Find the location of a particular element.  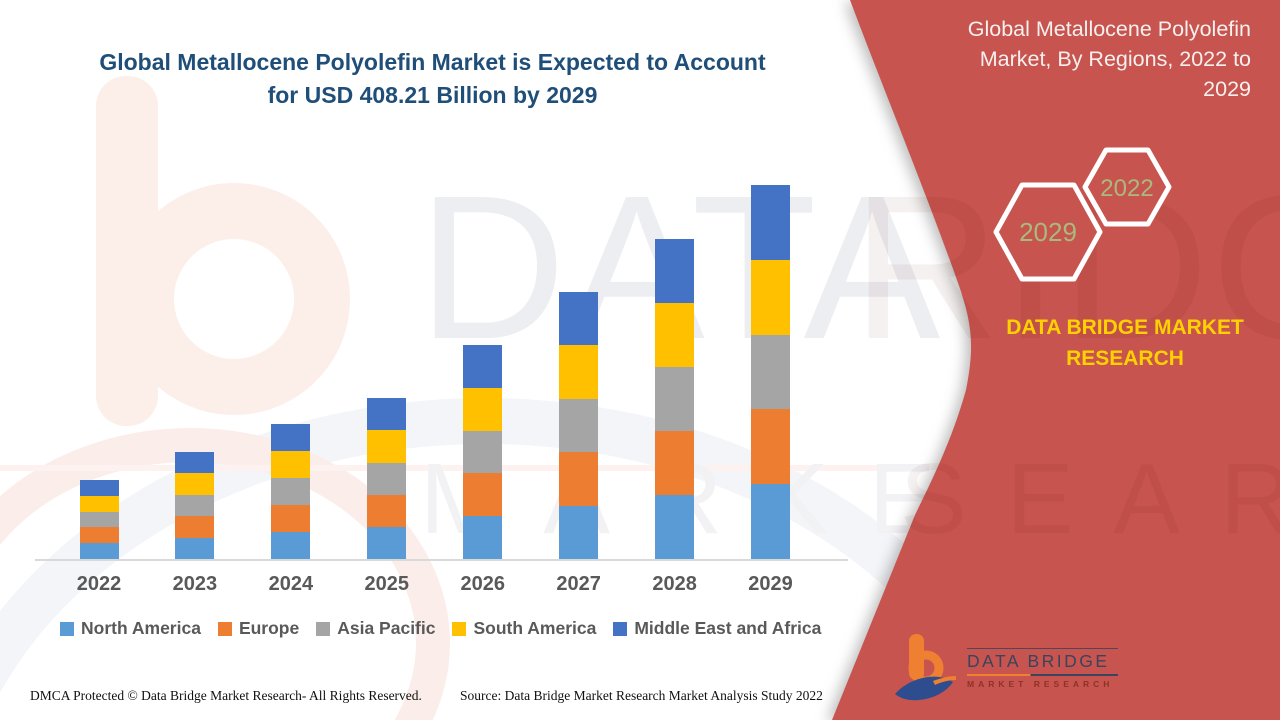

bar-segment-2025-europe is located at coordinates (387, 510).